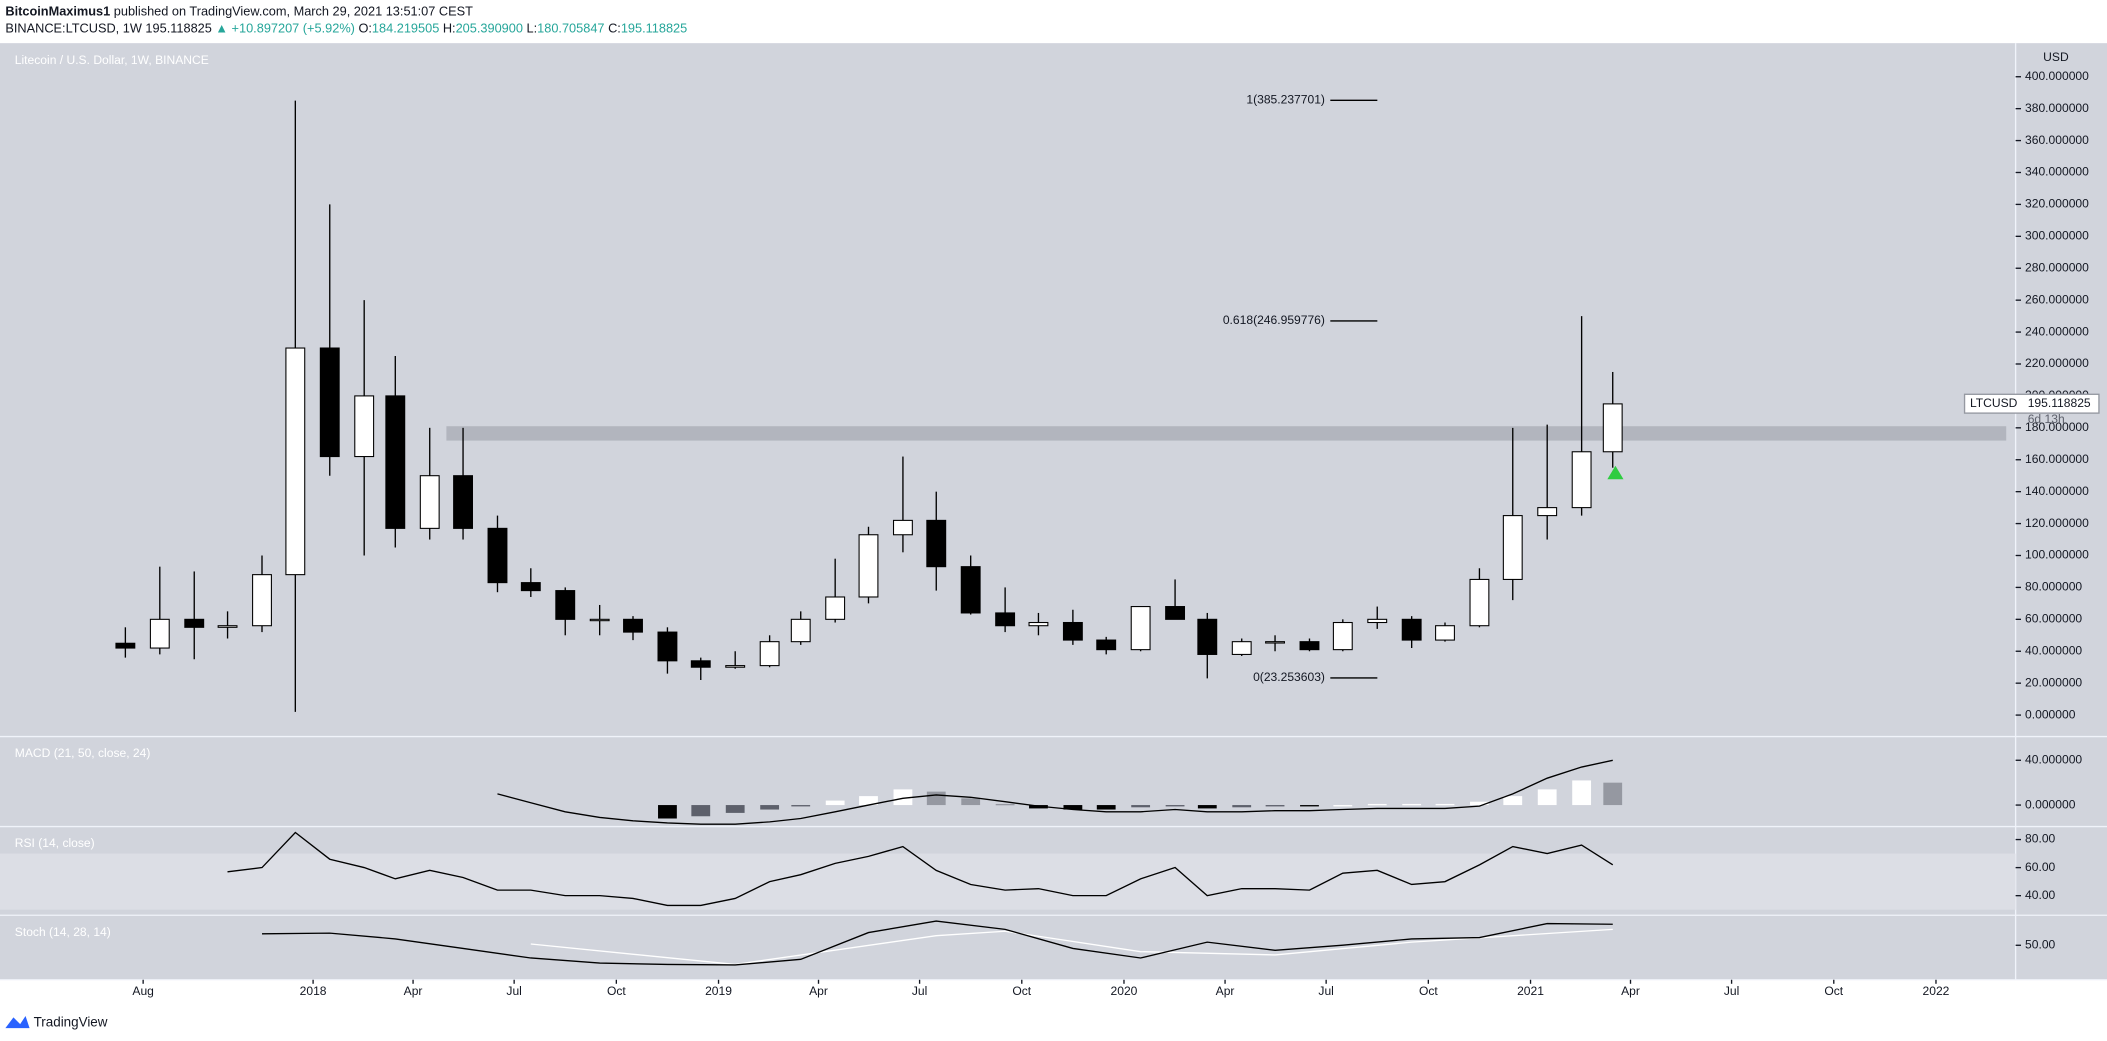 The width and height of the screenshot is (2107, 1041). Describe the element at coordinates (1274, 320) in the screenshot. I see `fib-label: 0.618(246.959776)` at that location.